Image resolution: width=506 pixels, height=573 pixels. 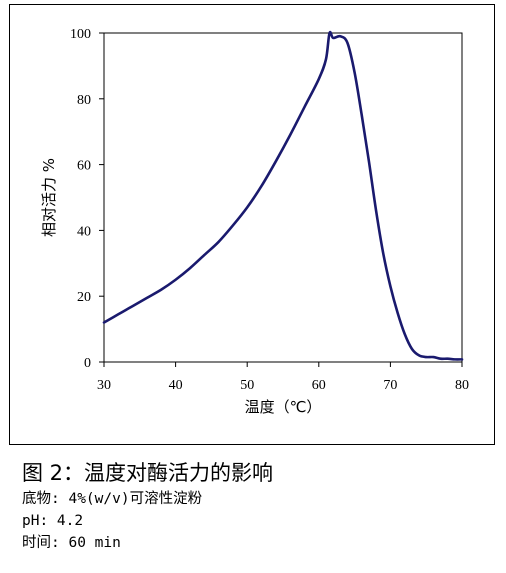 What do you see at coordinates (84, 297) in the screenshot?
I see `y-tick-label: 20` at bounding box center [84, 297].